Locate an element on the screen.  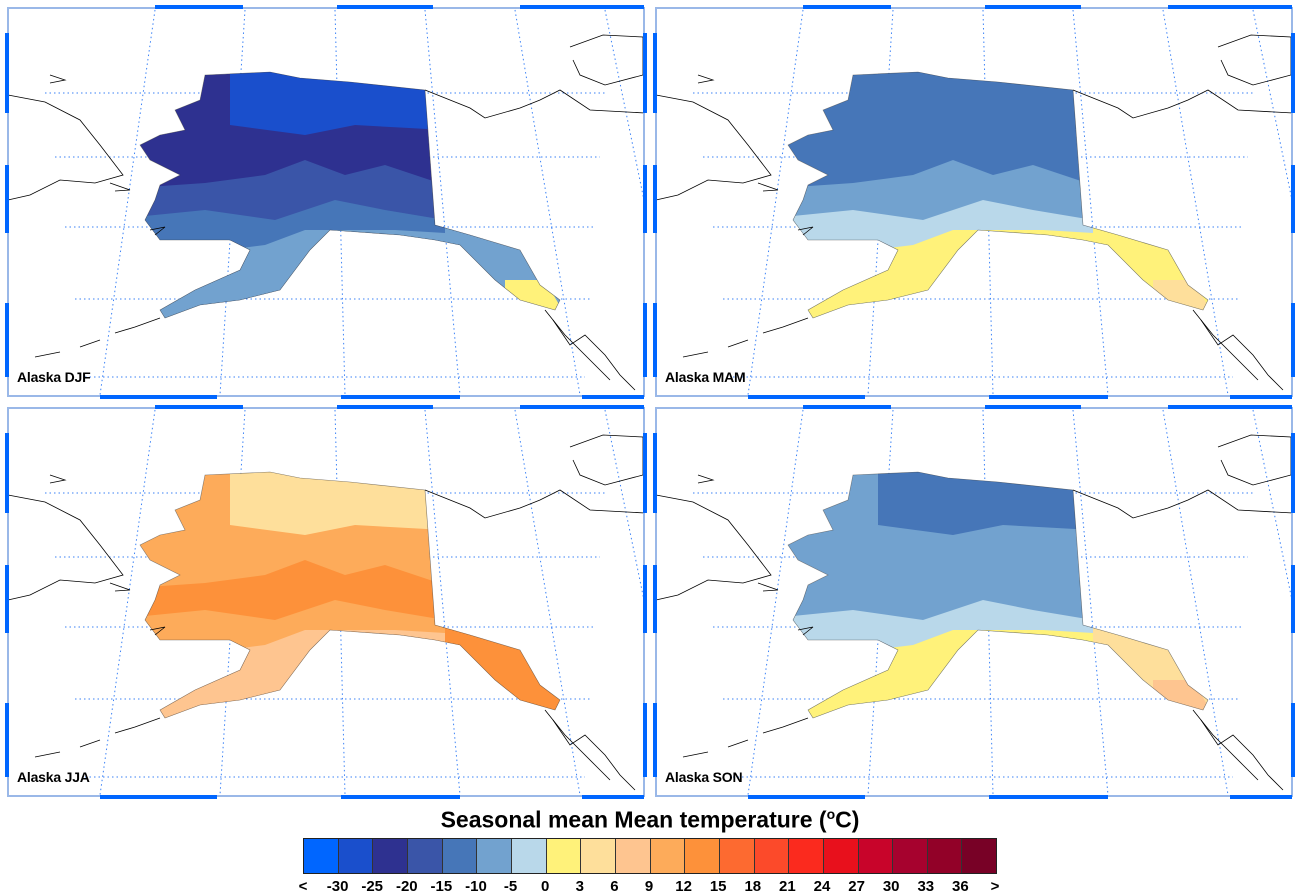
panel-label: Alaska JJA is located at coordinates (53, 777).